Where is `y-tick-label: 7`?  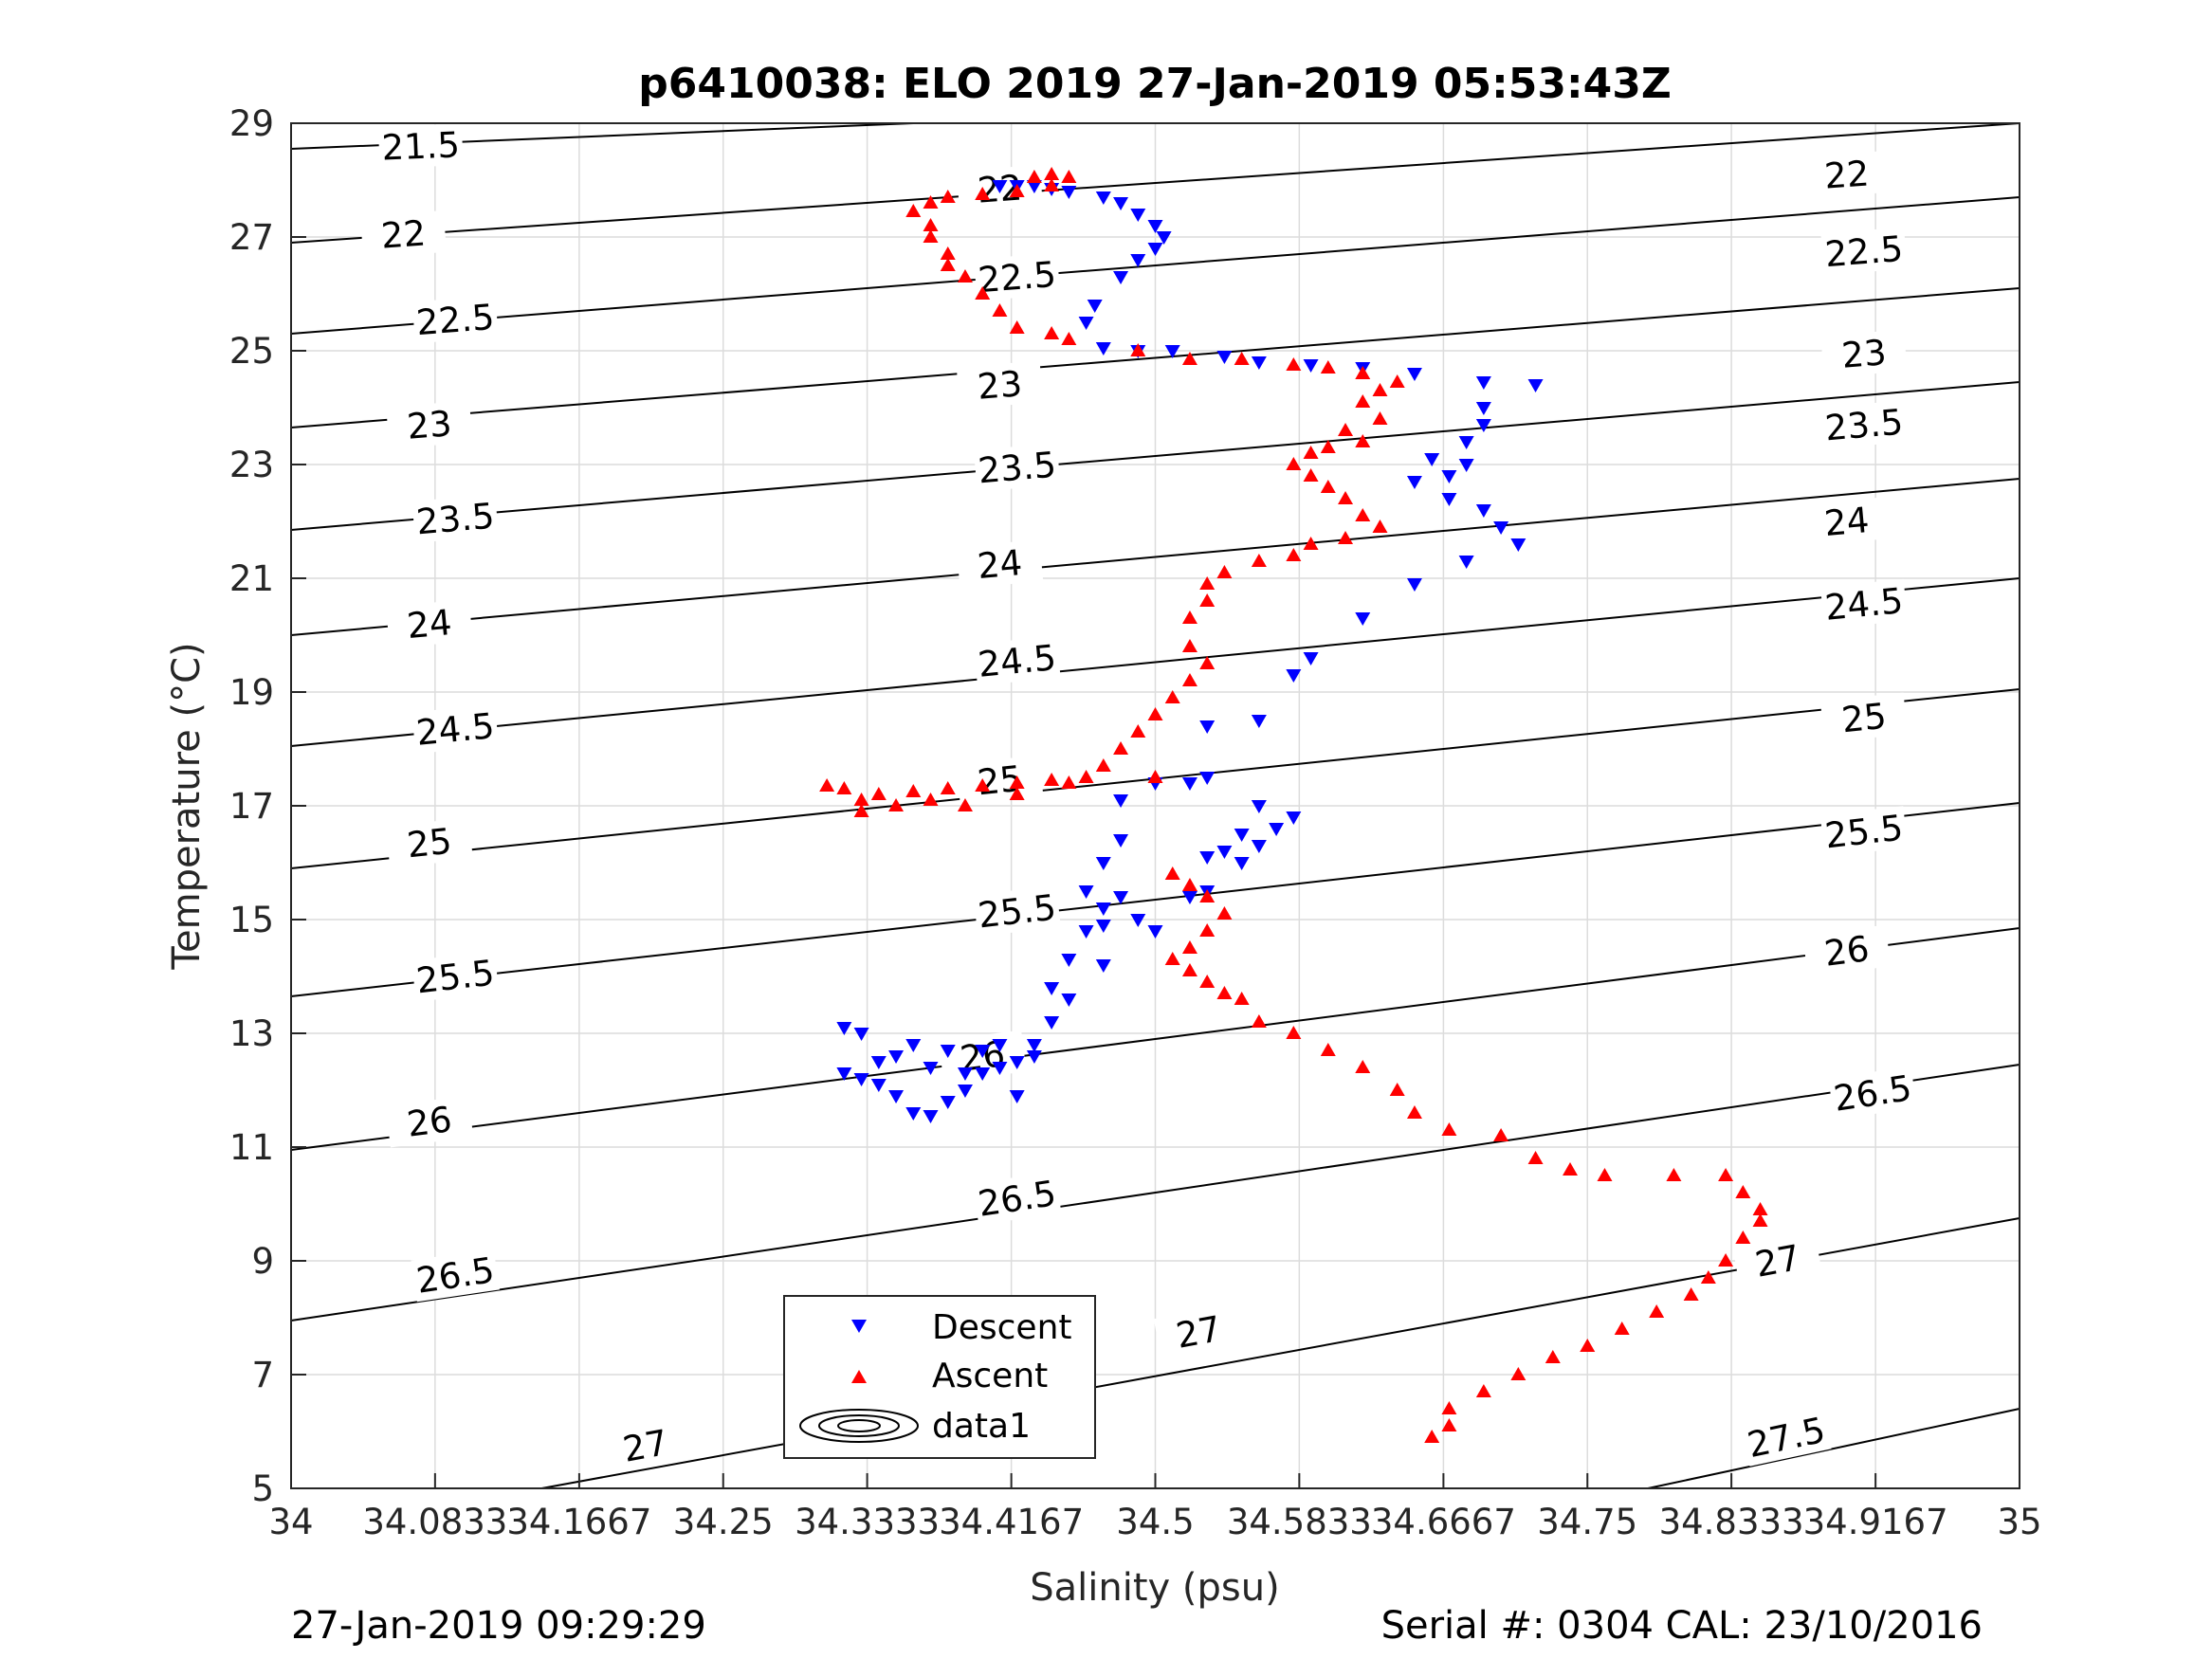
y-tick-label: 7 is located at coordinates (262, 1375).